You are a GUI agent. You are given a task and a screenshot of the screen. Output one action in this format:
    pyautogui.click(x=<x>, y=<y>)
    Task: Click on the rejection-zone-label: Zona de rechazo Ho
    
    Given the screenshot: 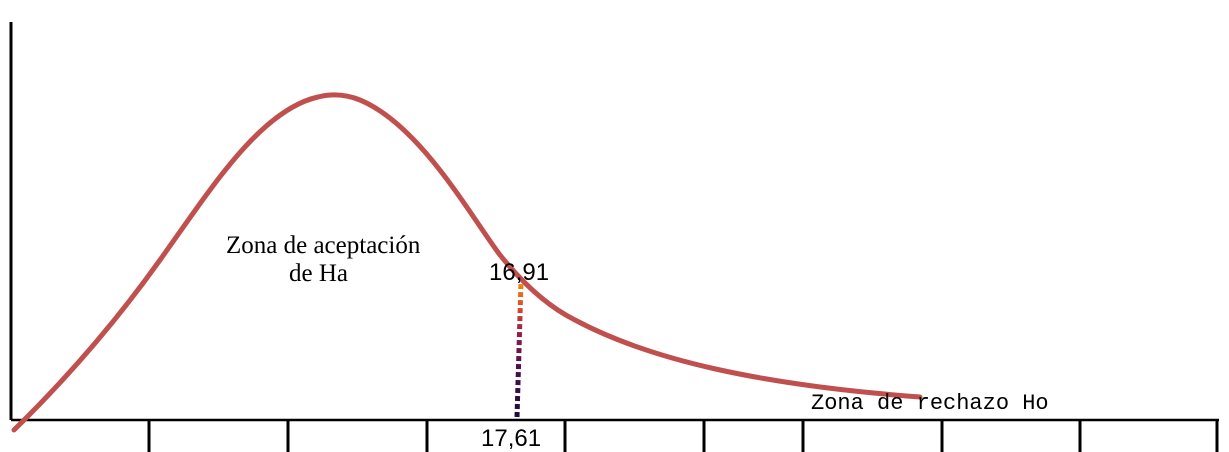 What is the action you would take?
    pyautogui.click(x=930, y=403)
    